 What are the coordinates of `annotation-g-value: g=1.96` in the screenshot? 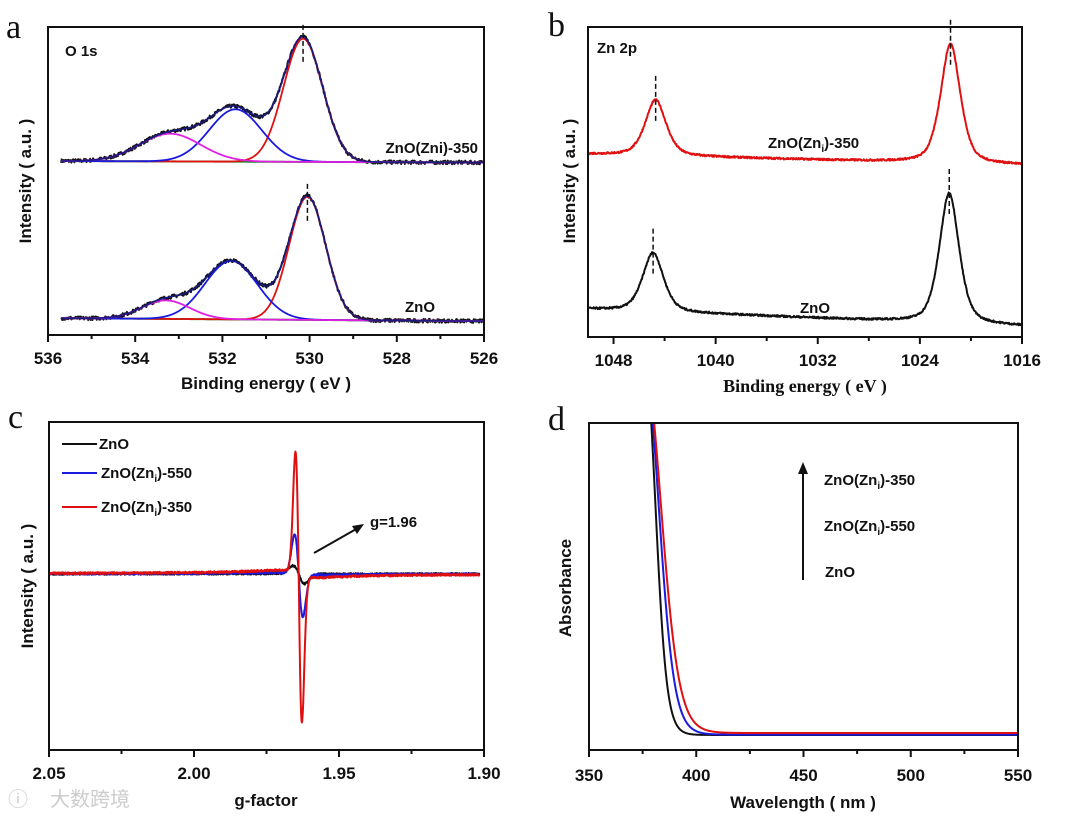 It's located at (393, 522).